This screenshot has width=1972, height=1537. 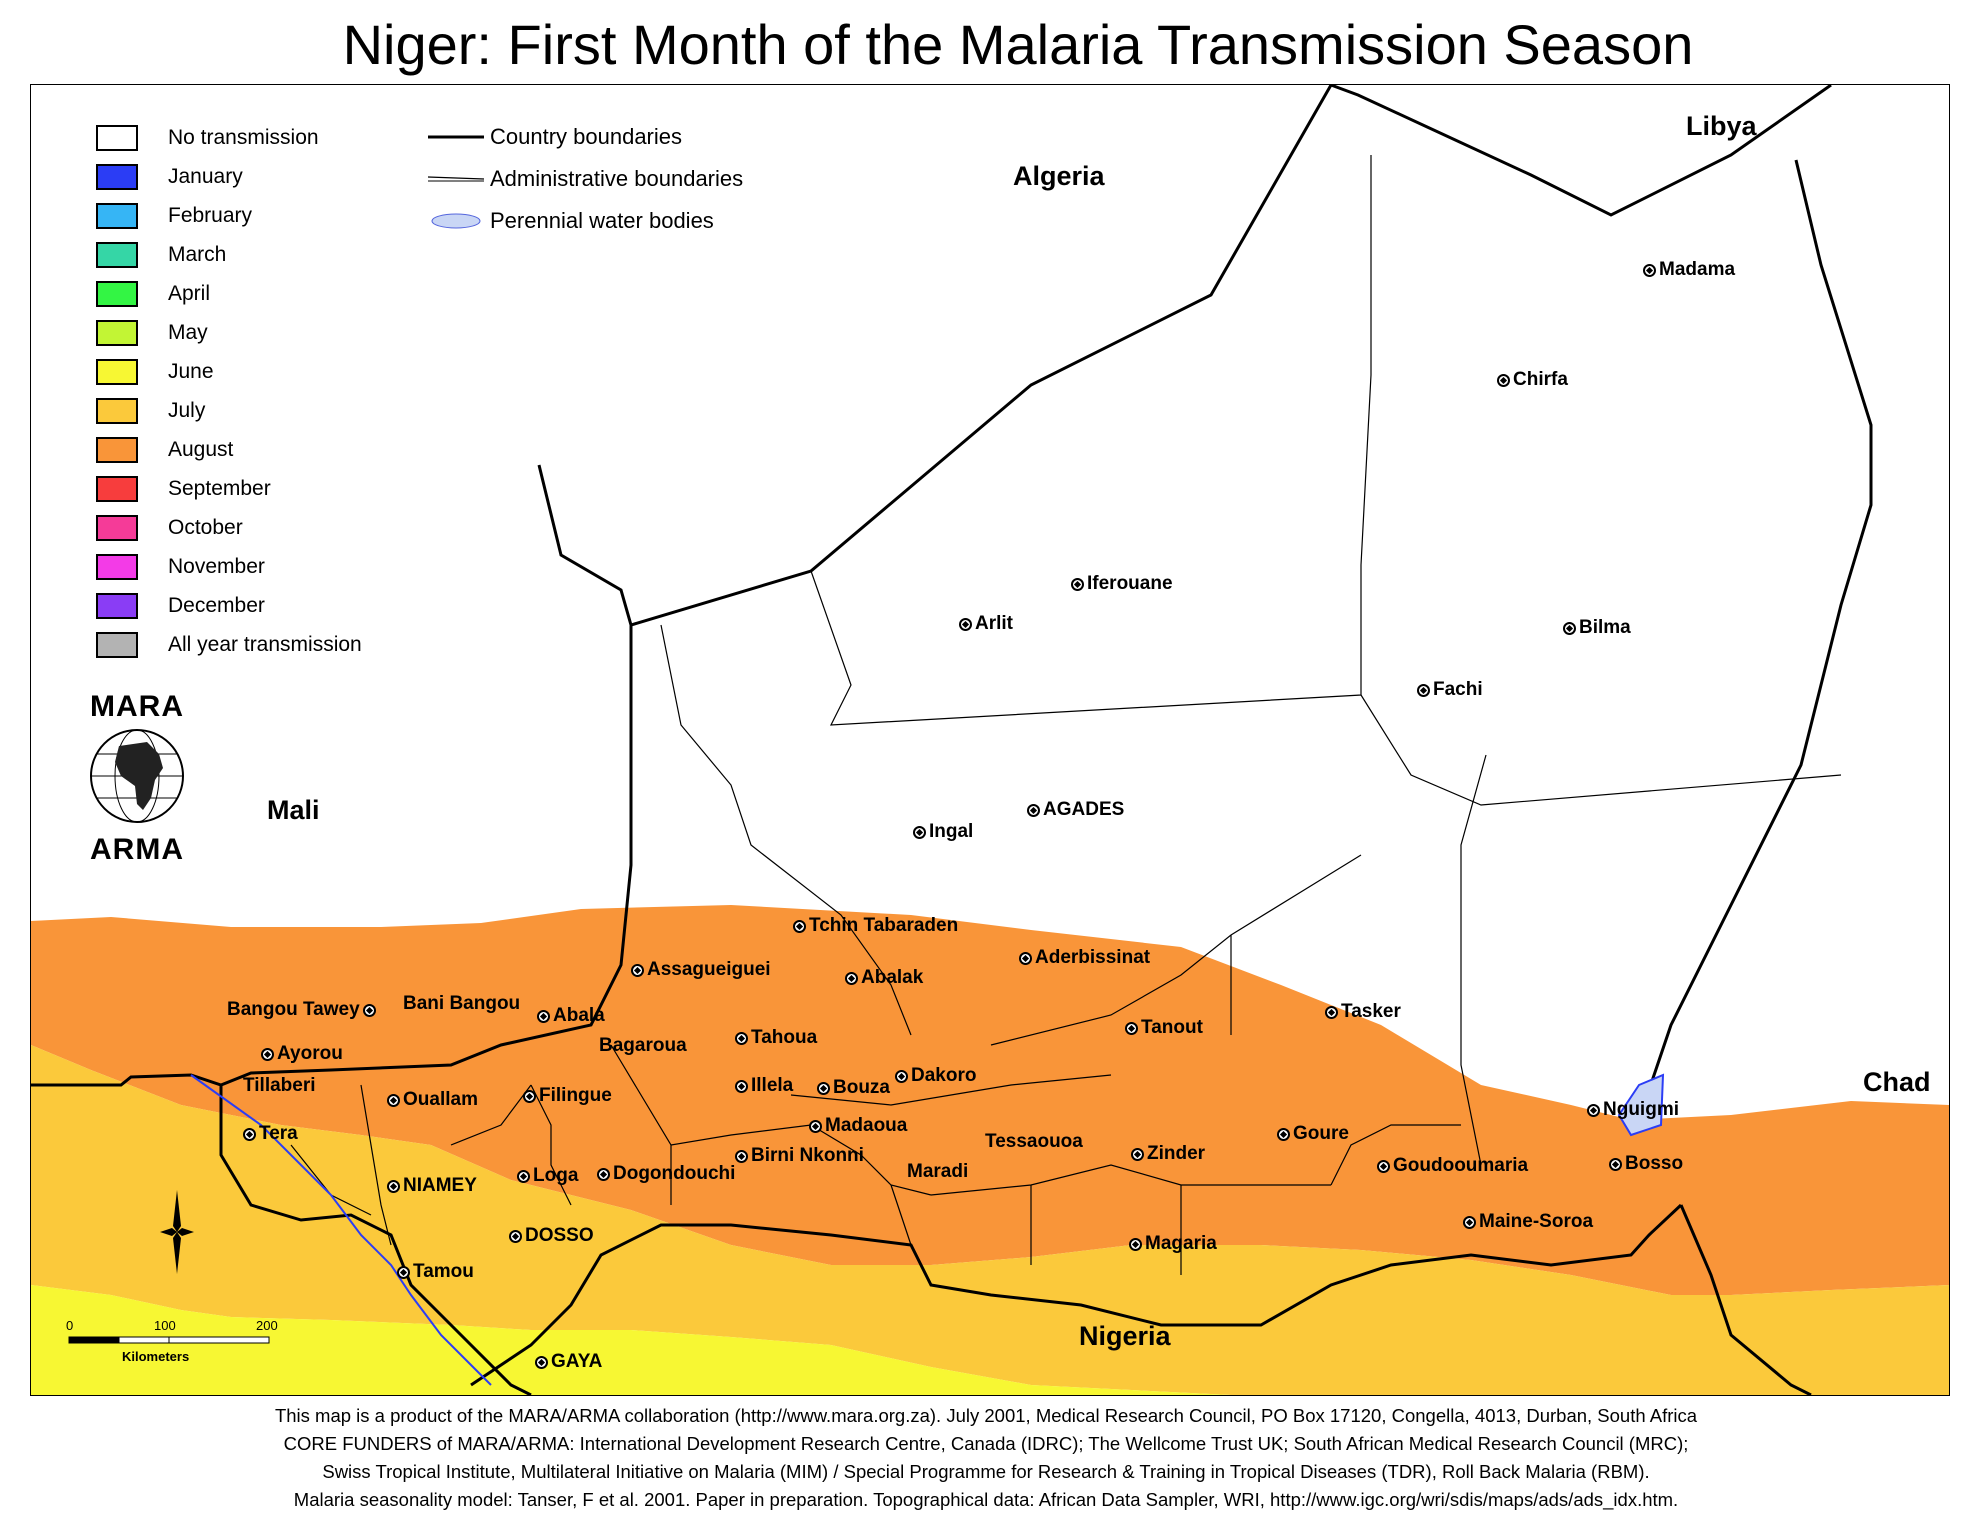 What do you see at coordinates (1751, 637) in the screenshot?
I see `niger-east-border` at bounding box center [1751, 637].